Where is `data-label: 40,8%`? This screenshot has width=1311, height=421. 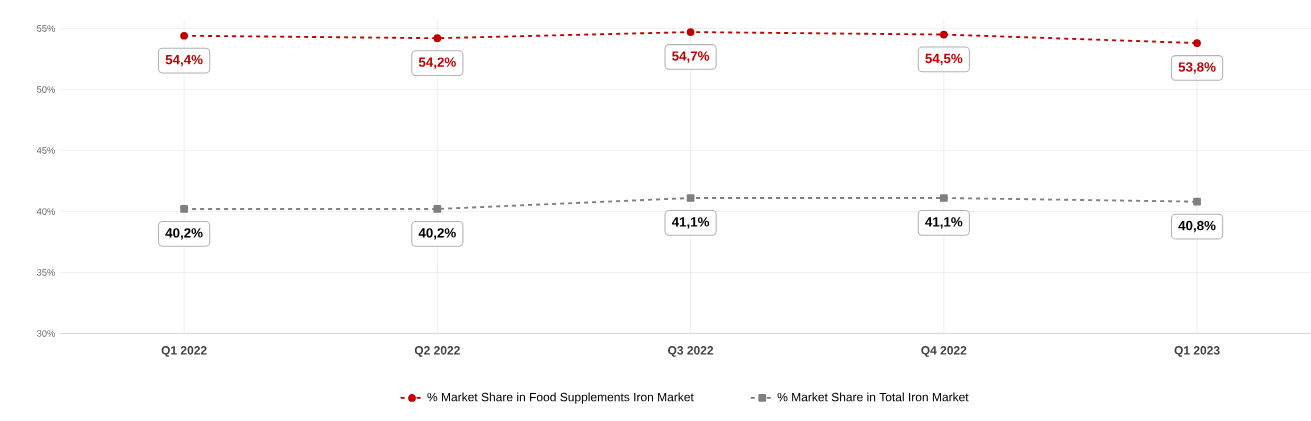
data-label: 40,8% is located at coordinates (1197, 226).